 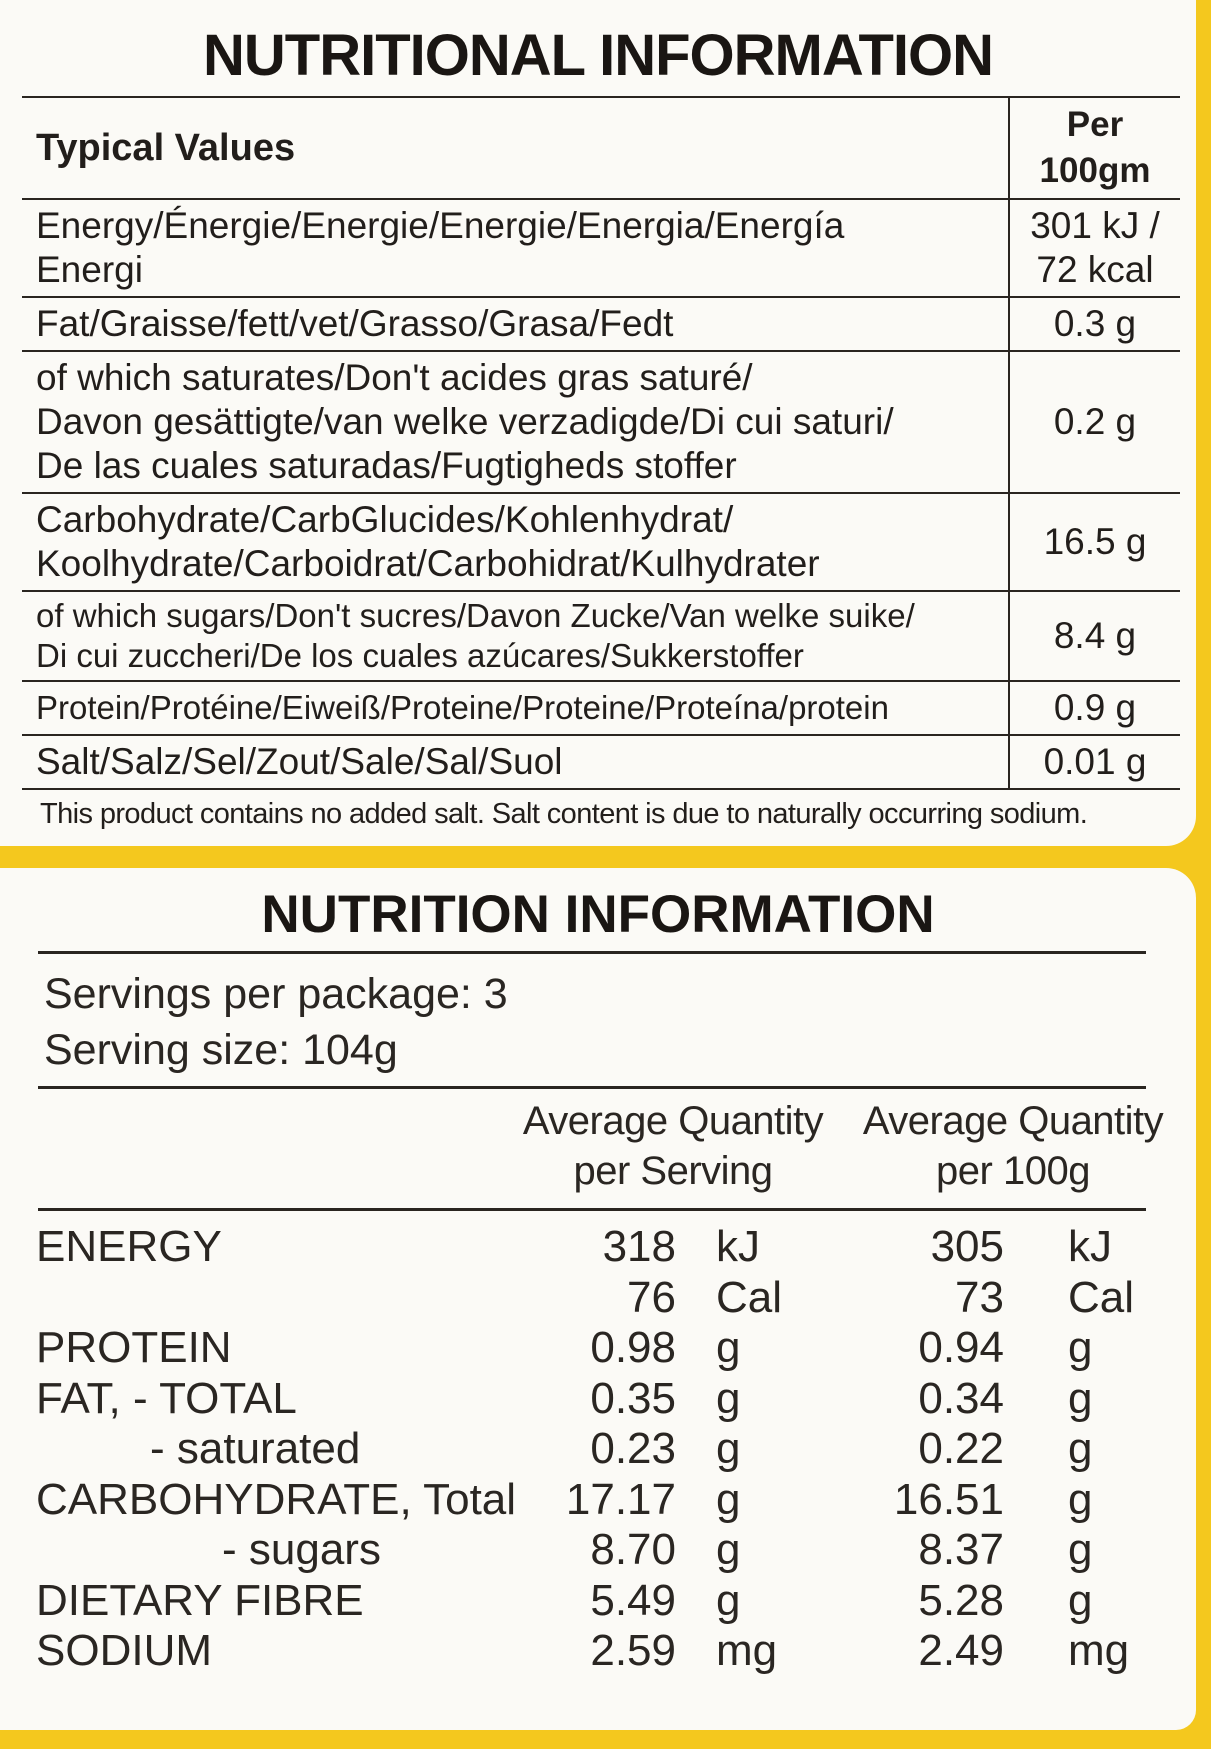 I want to click on row-value-line: 0.3 g, so click(x=1095, y=323).